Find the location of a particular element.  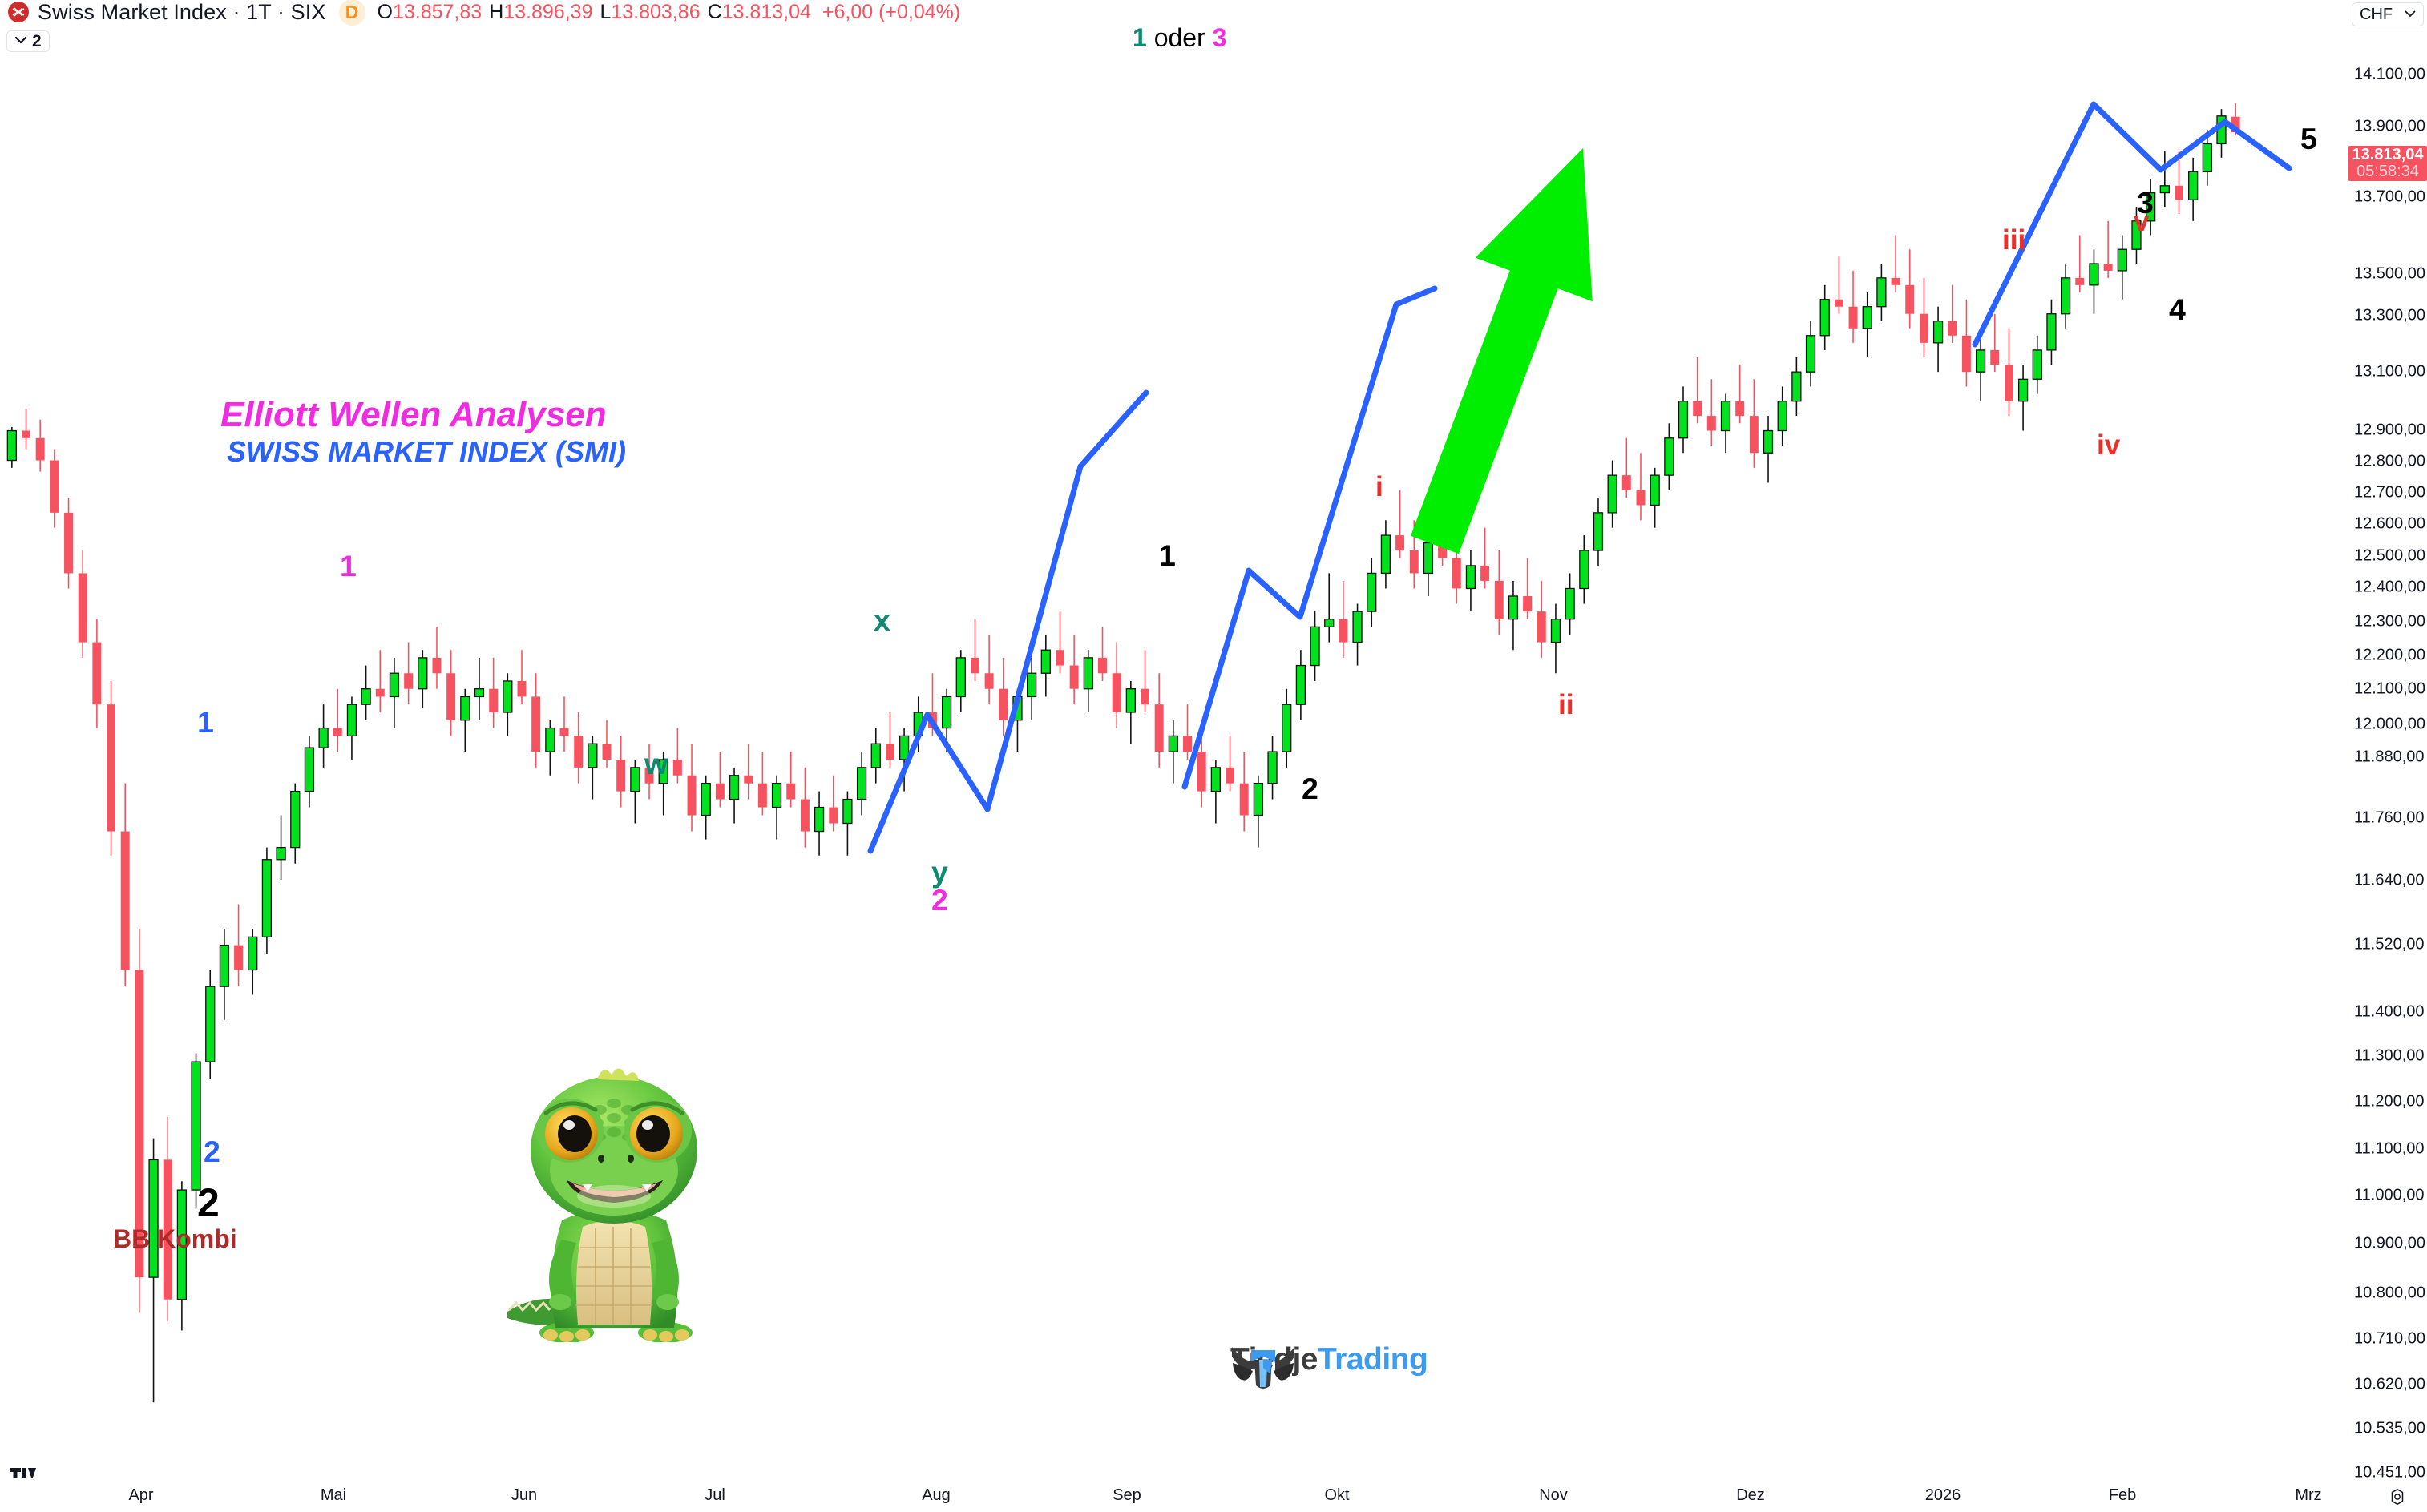

price-tick-label: 10.710,00 is located at coordinates (2389, 1338).